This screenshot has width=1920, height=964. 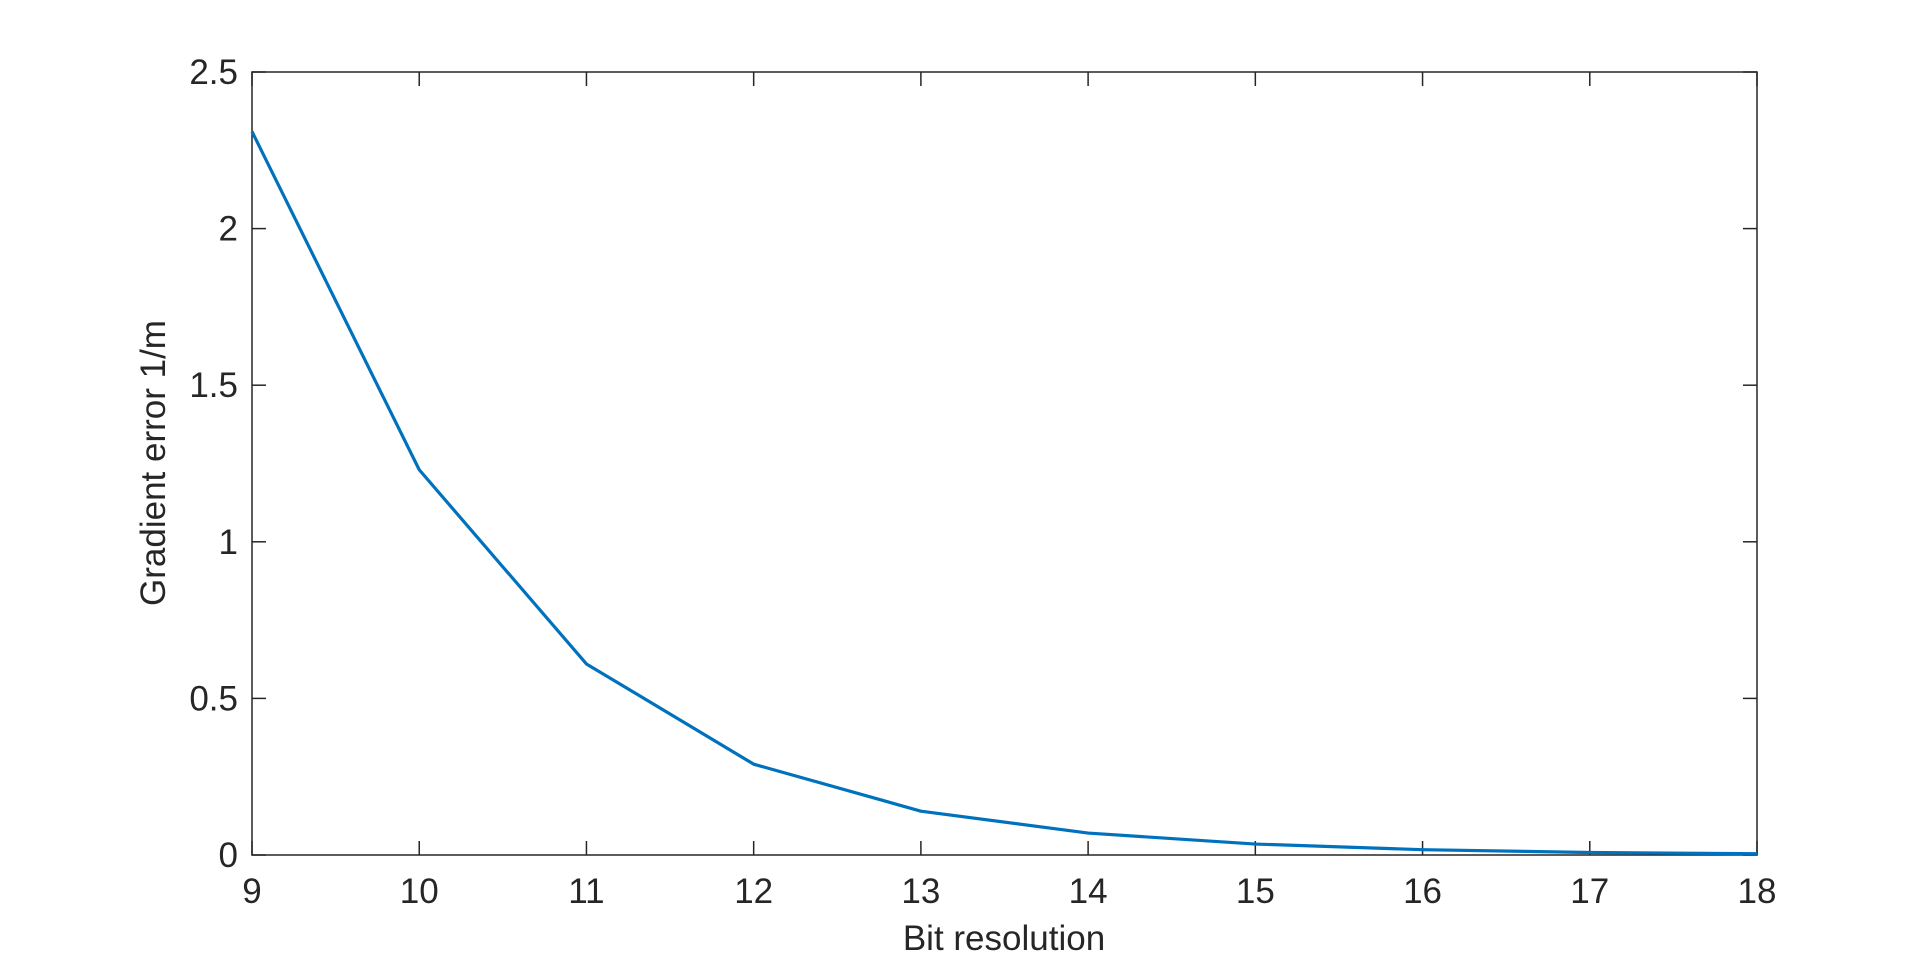 What do you see at coordinates (586, 891) in the screenshot?
I see `x-tick-label: 11` at bounding box center [586, 891].